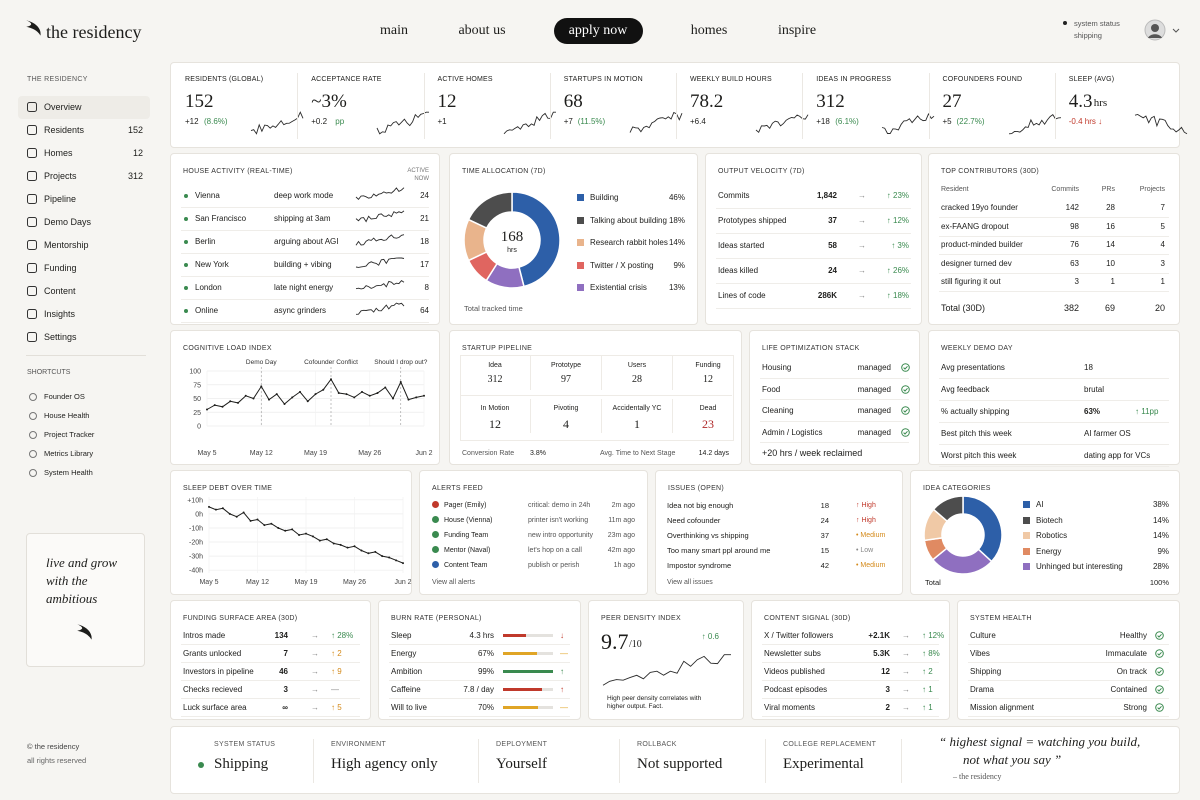 Image resolution: width=1200 pixels, height=800 pixels. What do you see at coordinates (60, 176) in the screenshot?
I see `sidebar-link: Projects` at bounding box center [60, 176].